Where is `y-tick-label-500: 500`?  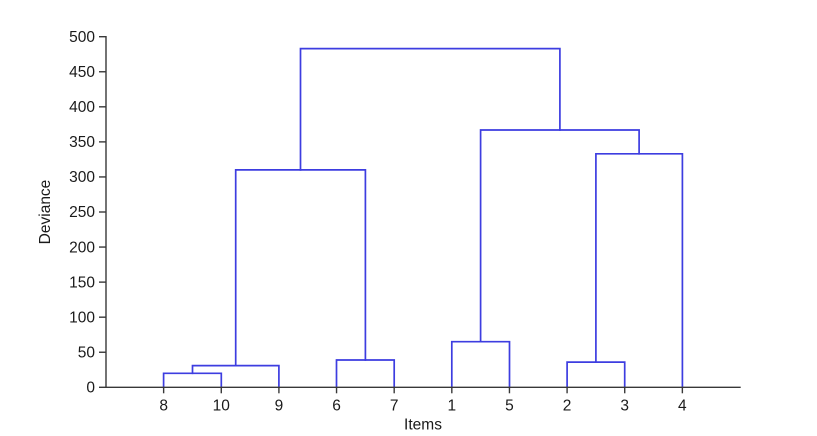
y-tick-label-500: 500 is located at coordinates (82, 37).